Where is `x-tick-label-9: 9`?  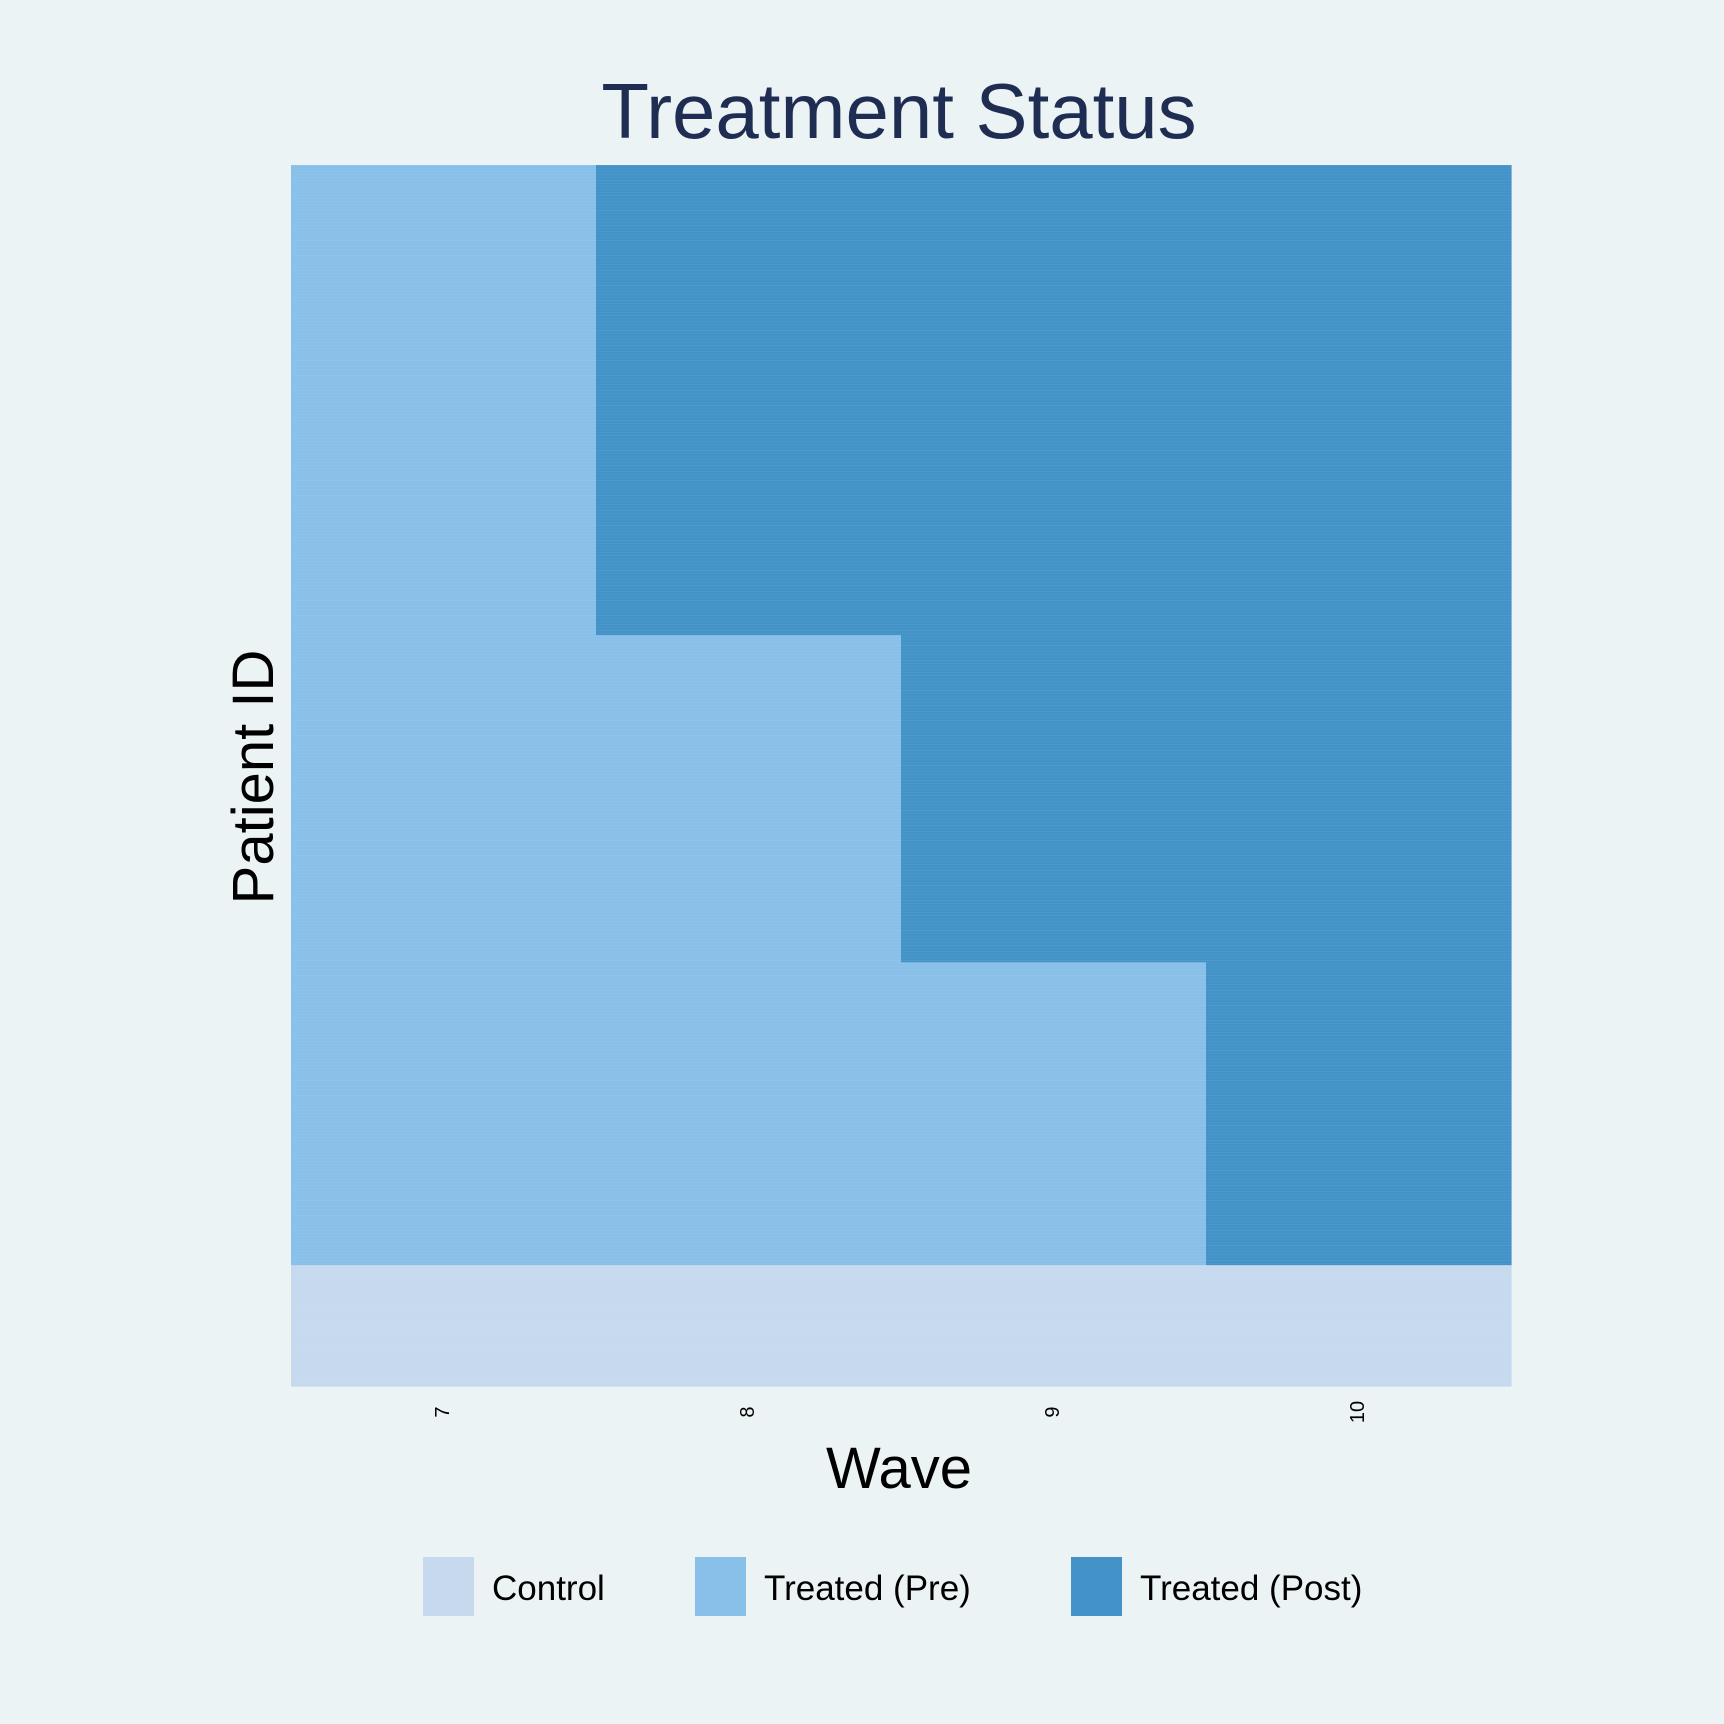
x-tick-label-9: 9 is located at coordinates (1053, 1411).